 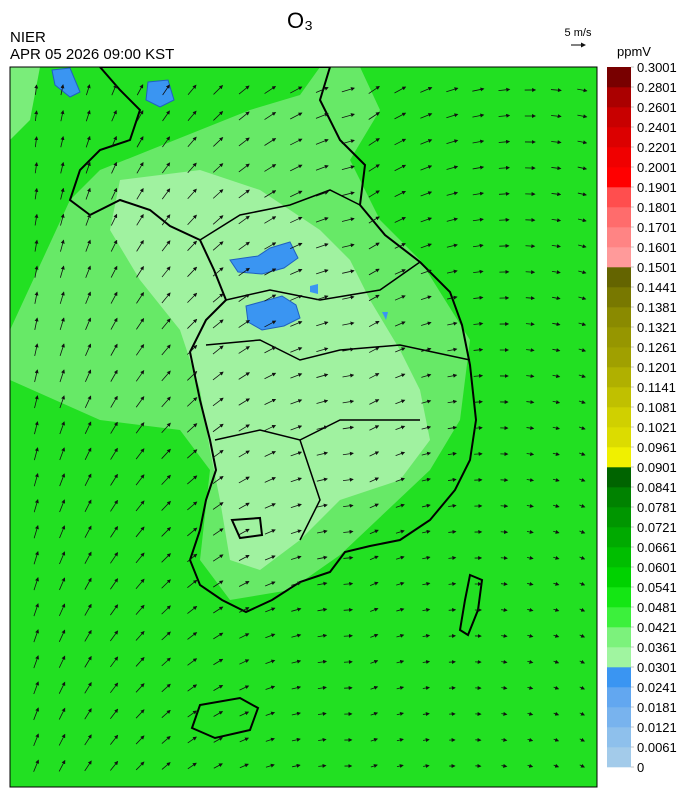 What do you see at coordinates (657, 67) in the screenshot?
I see `colorbar-label: 0.3001` at bounding box center [657, 67].